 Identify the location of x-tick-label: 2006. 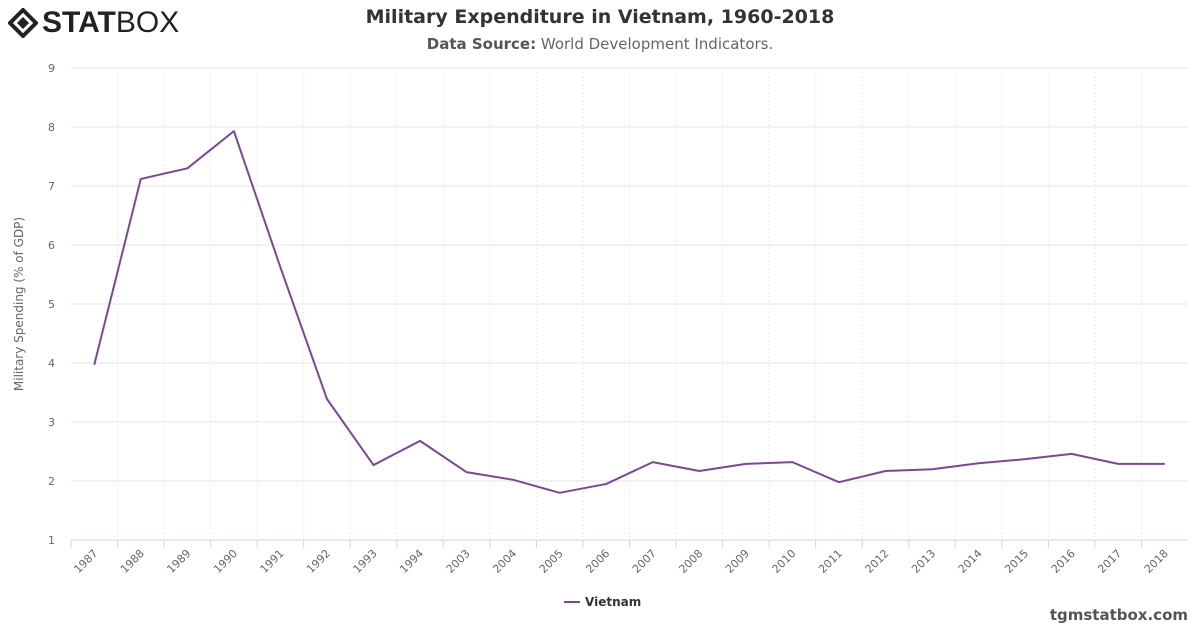
(597, 561).